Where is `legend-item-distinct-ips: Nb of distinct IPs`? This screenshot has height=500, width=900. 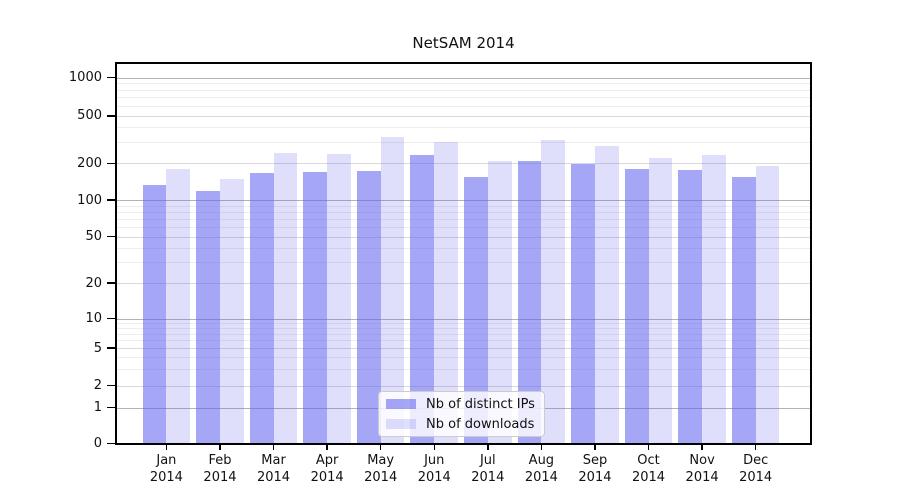
legend-item-distinct-ips: Nb of distinct IPs is located at coordinates (465, 404).